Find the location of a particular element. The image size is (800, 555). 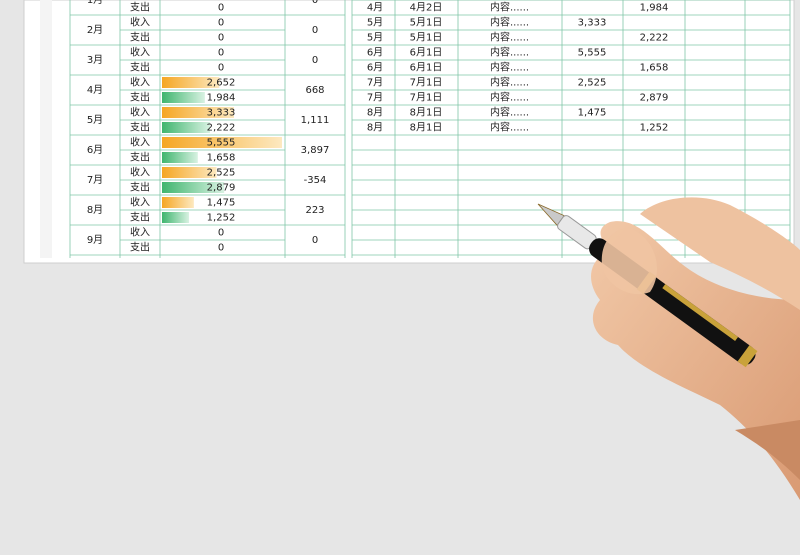

journal-cell: 1,252 is located at coordinates (654, 128).